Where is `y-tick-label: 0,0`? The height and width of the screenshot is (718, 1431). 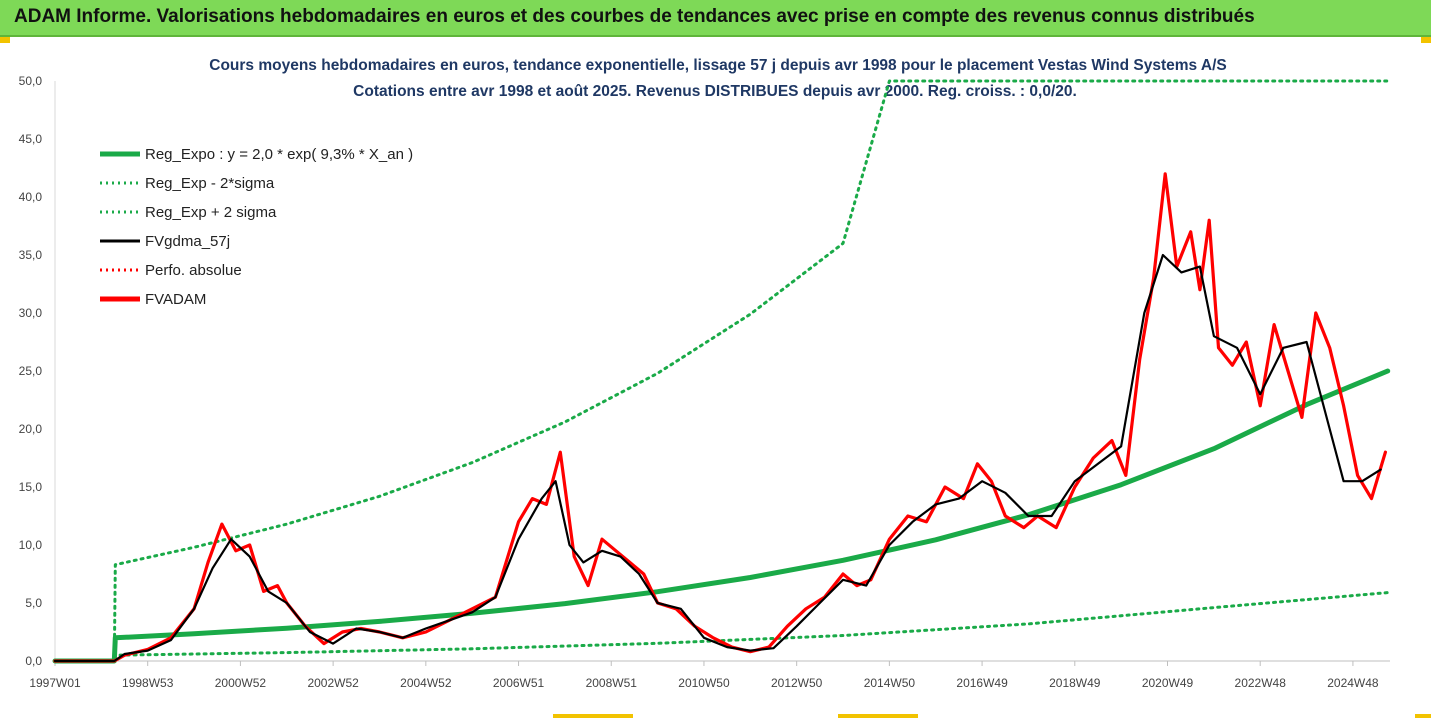
y-tick-label: 0,0 is located at coordinates (33, 661).